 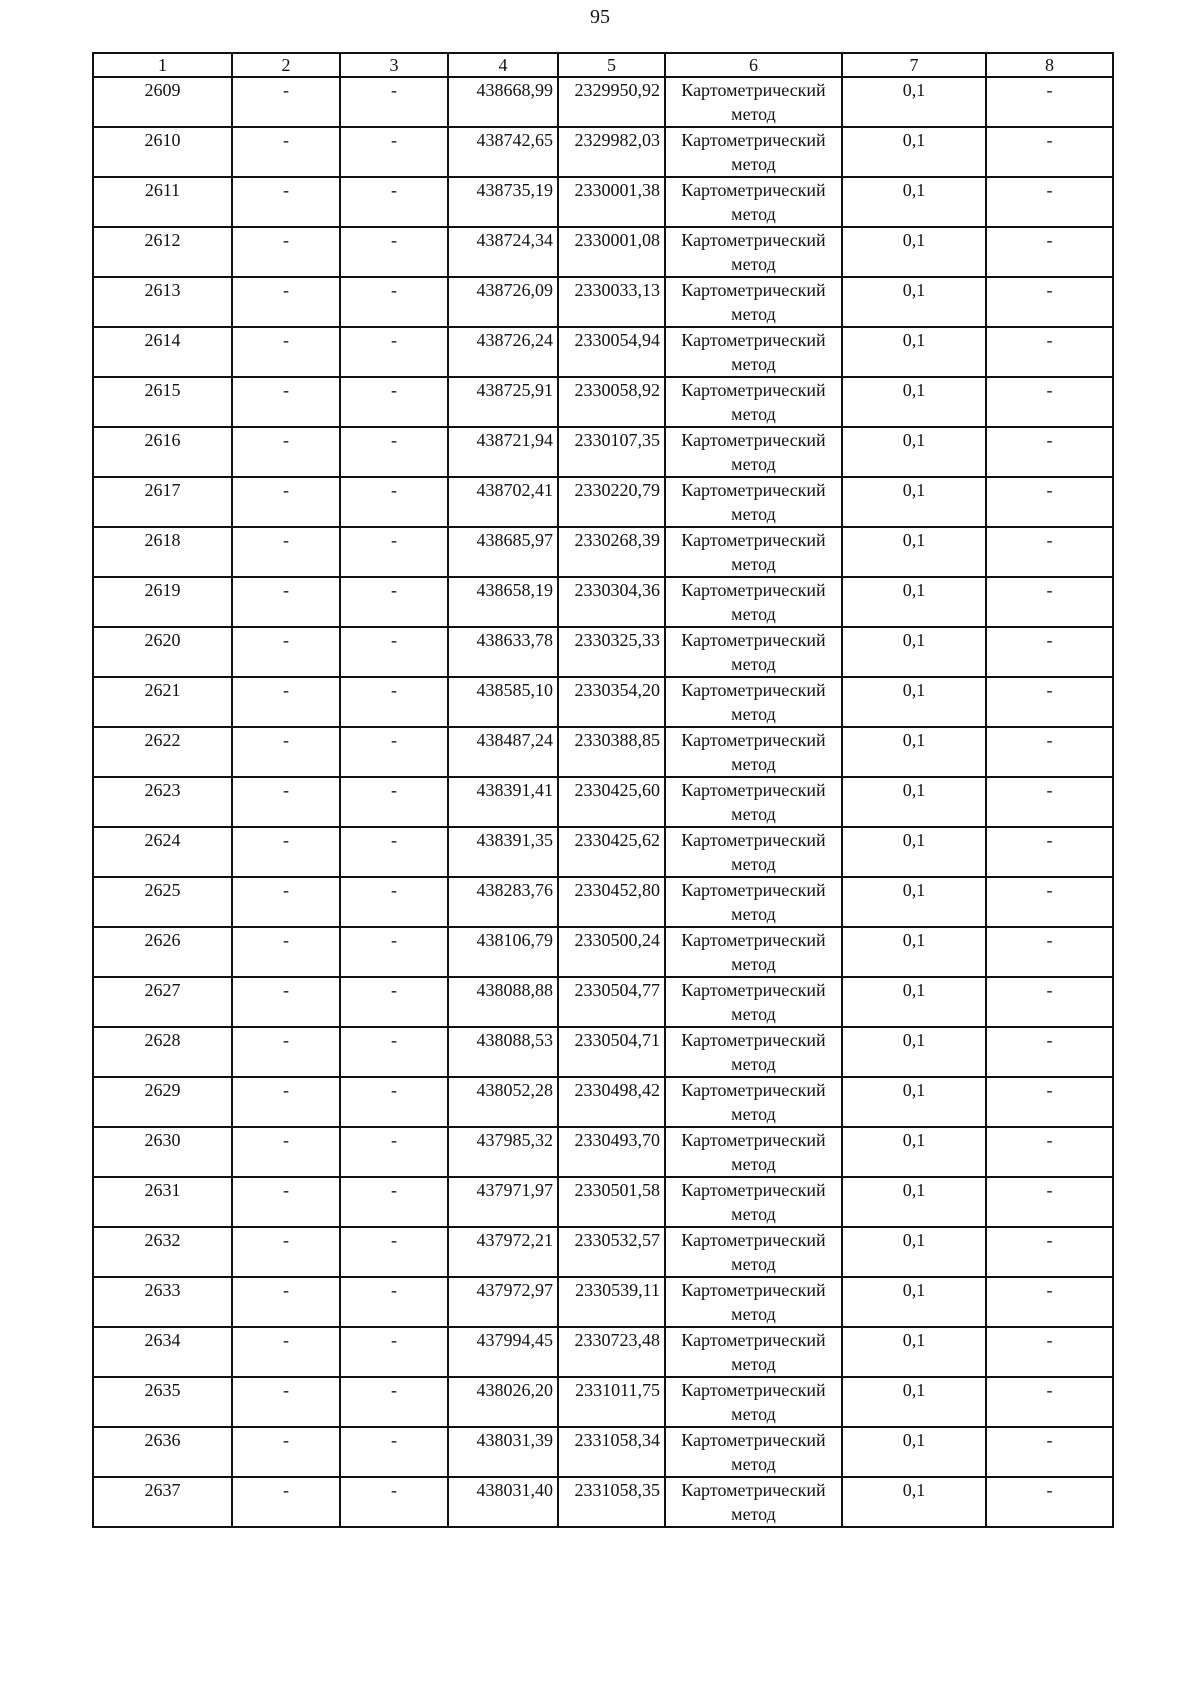 What do you see at coordinates (394, 65) in the screenshot?
I see `column-header: 3` at bounding box center [394, 65].